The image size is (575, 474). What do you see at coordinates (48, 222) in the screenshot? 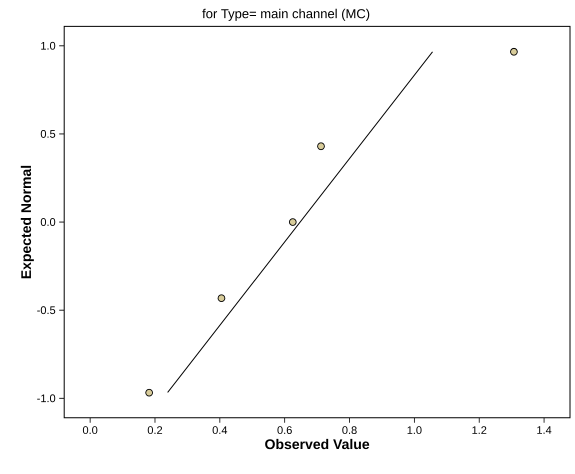
I see `y-tick-label: 0.0` at bounding box center [48, 222].